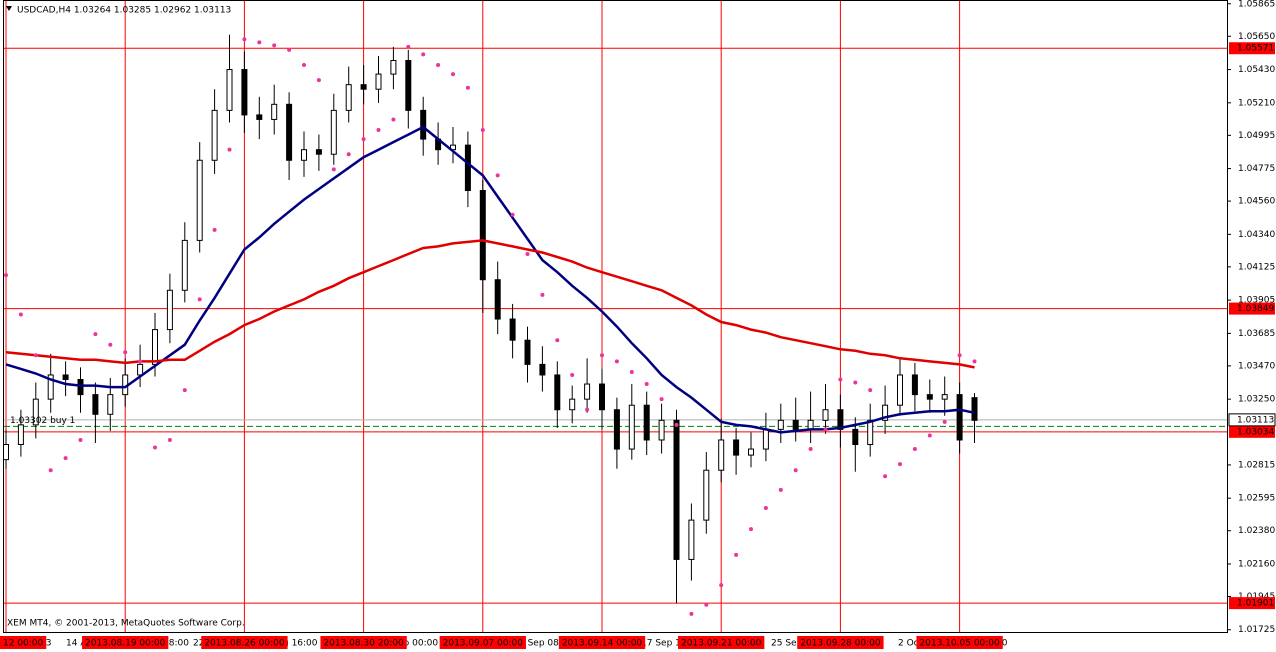 The image size is (1276, 652). Describe the element at coordinates (176, 644) in the screenshot. I see `x-tick-label: 08:00` at that location.